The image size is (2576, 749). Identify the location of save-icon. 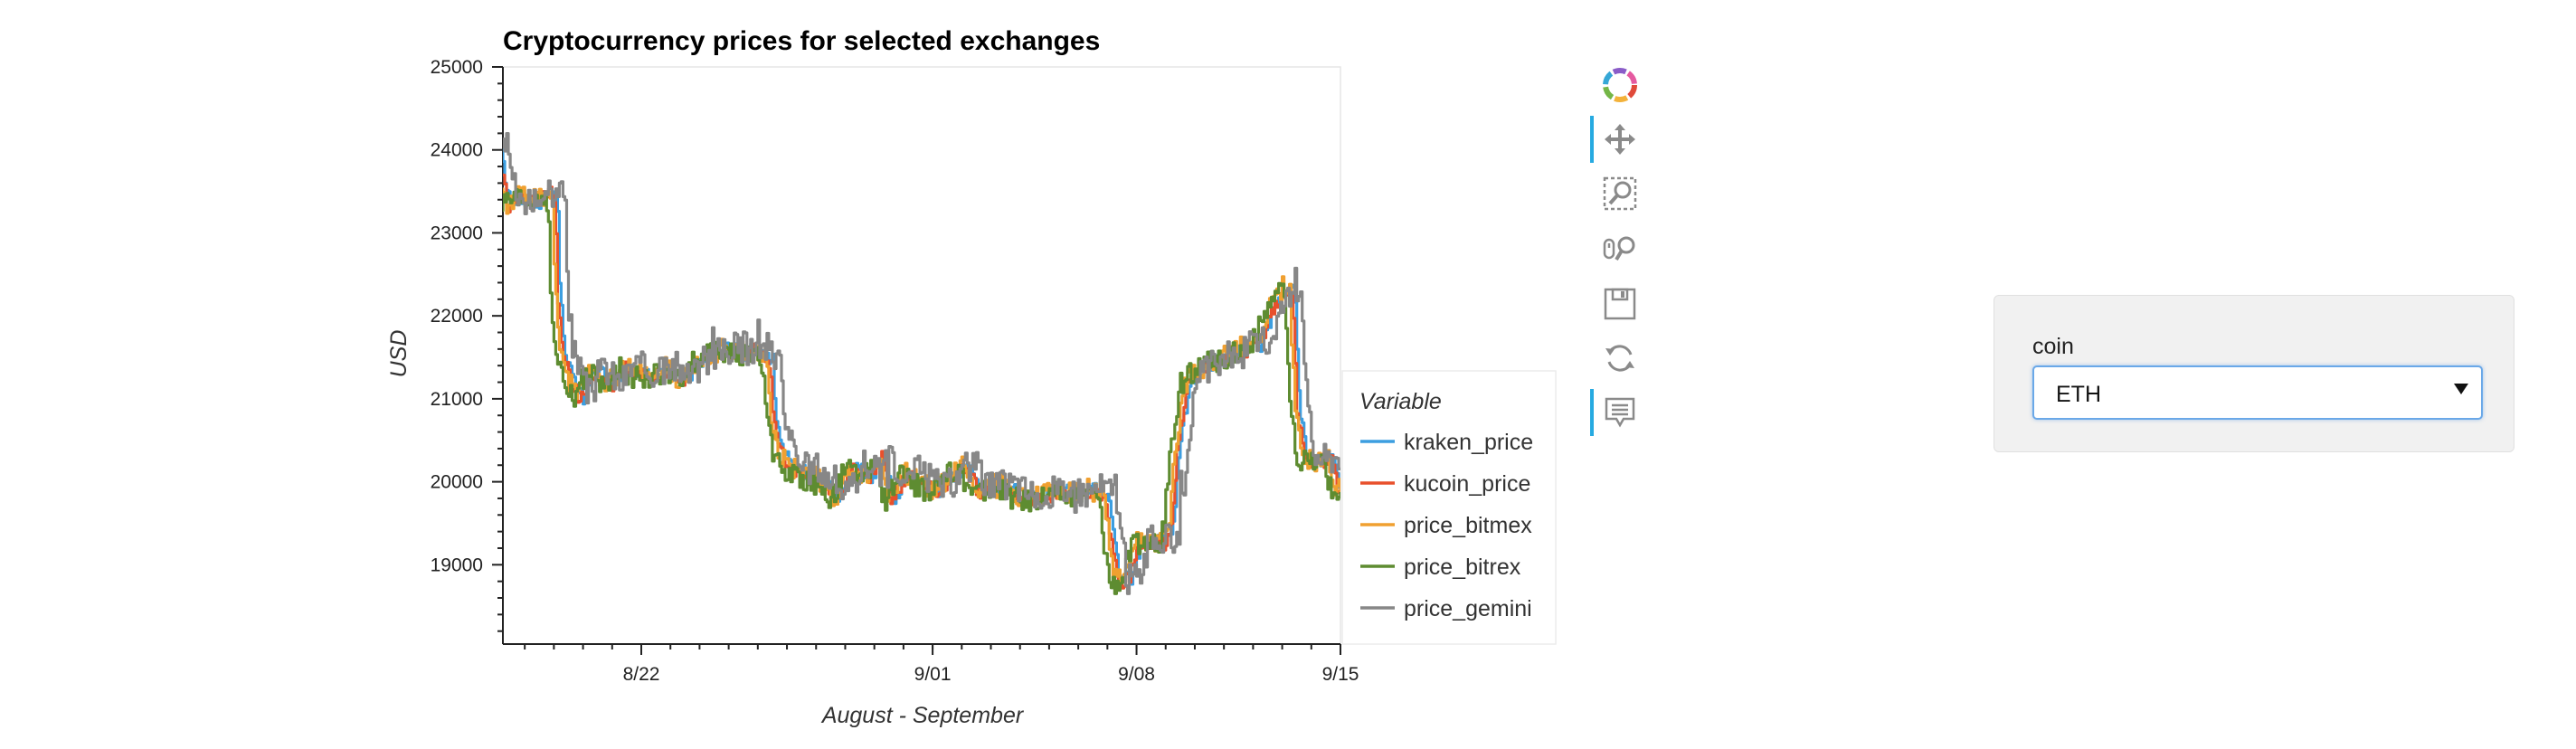
(1620, 304).